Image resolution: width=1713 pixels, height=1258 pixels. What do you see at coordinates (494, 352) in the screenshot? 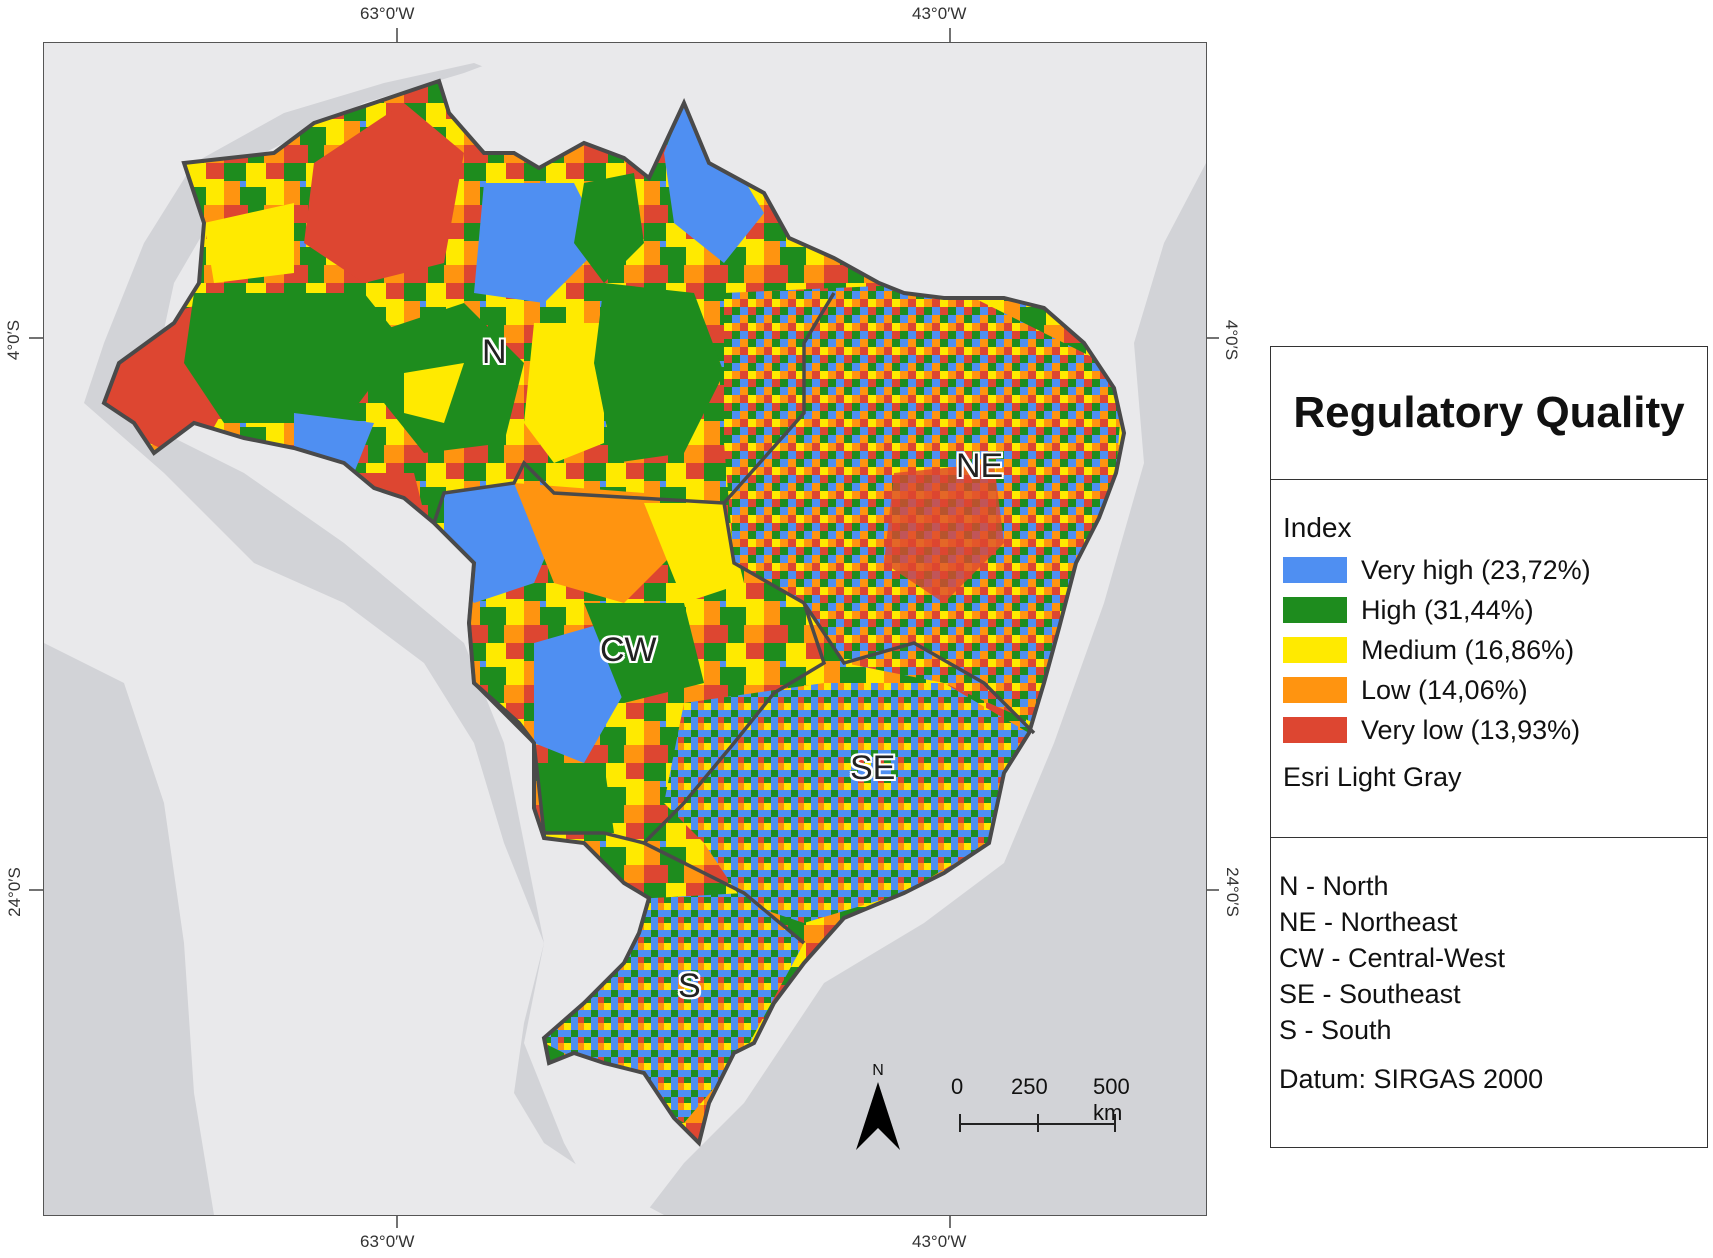
I see `region-label-n: N` at bounding box center [494, 352].